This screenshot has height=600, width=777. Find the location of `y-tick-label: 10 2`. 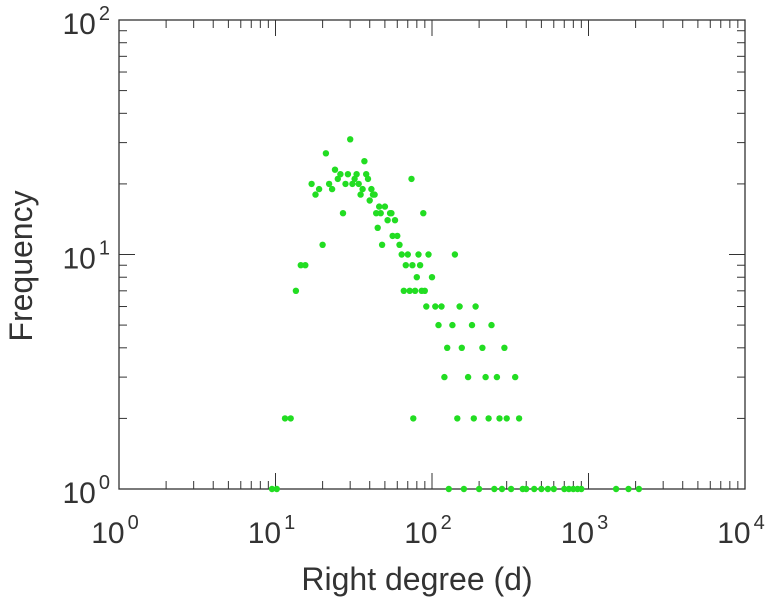

y-tick-label: 10 2 is located at coordinates (87, 22).